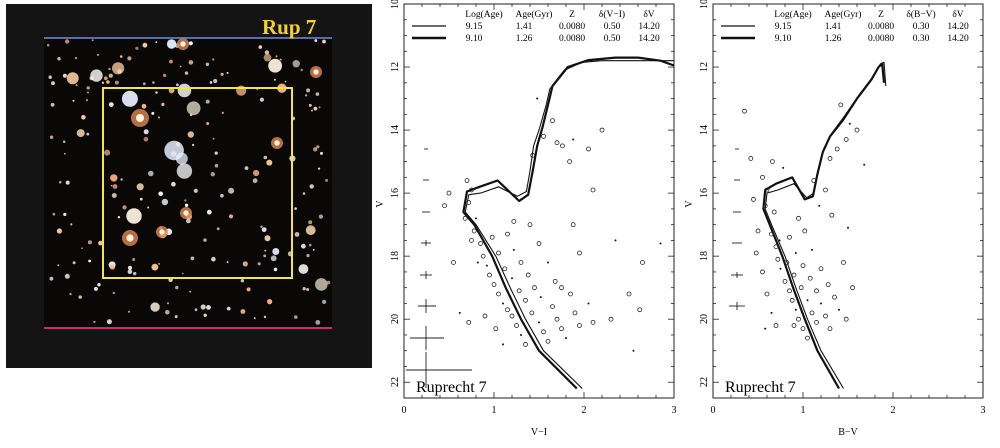 The width and height of the screenshot is (1000, 448). Describe the element at coordinates (649, 27) in the screenshot. I see `legend-cell: 14.20` at that location.